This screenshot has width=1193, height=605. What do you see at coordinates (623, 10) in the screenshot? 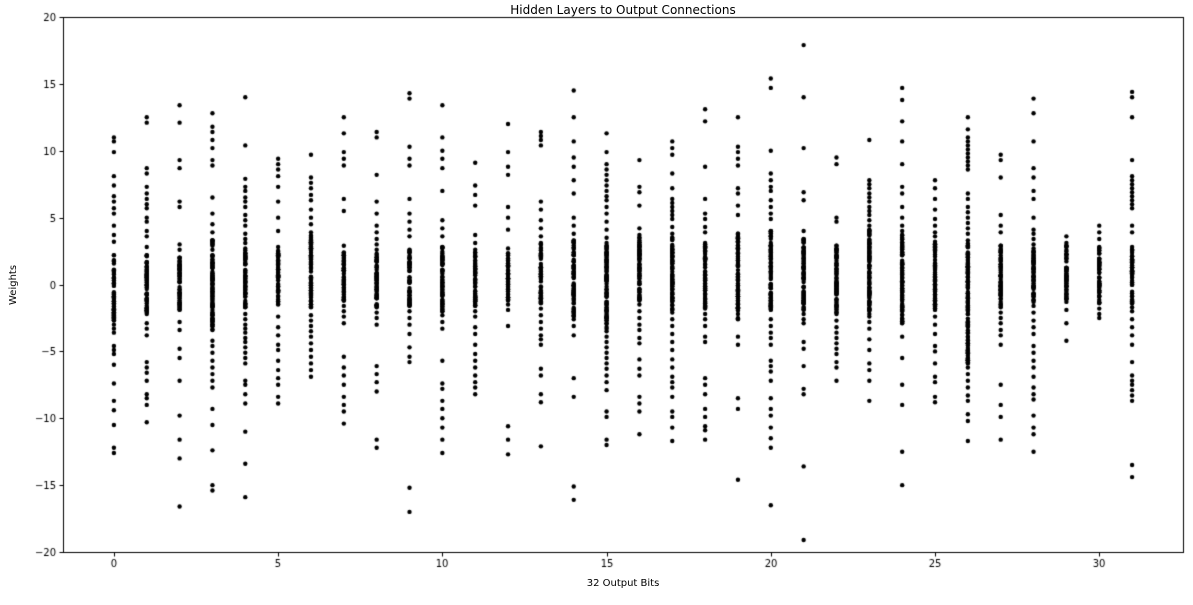
I see `chart-title: Hidden Layers to Output Connections` at bounding box center [623, 10].